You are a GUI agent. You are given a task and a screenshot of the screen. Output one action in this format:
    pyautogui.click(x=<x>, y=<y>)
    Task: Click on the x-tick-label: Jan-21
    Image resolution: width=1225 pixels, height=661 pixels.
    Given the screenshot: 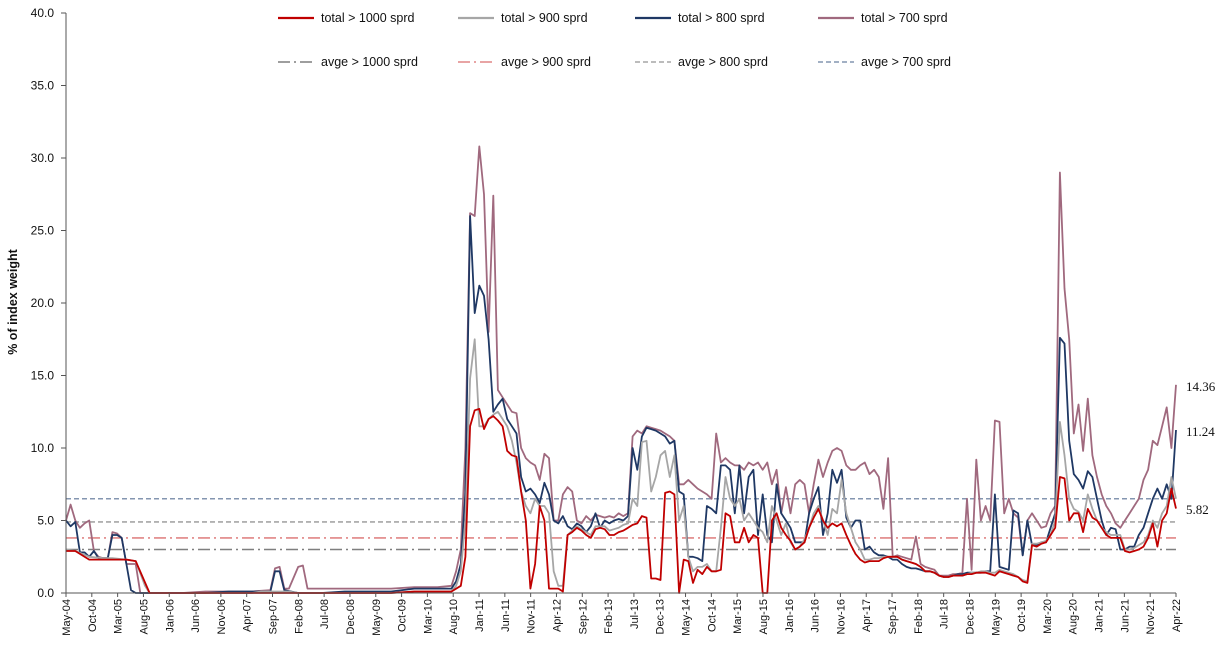 What is the action you would take?
    pyautogui.click(x=1100, y=616)
    